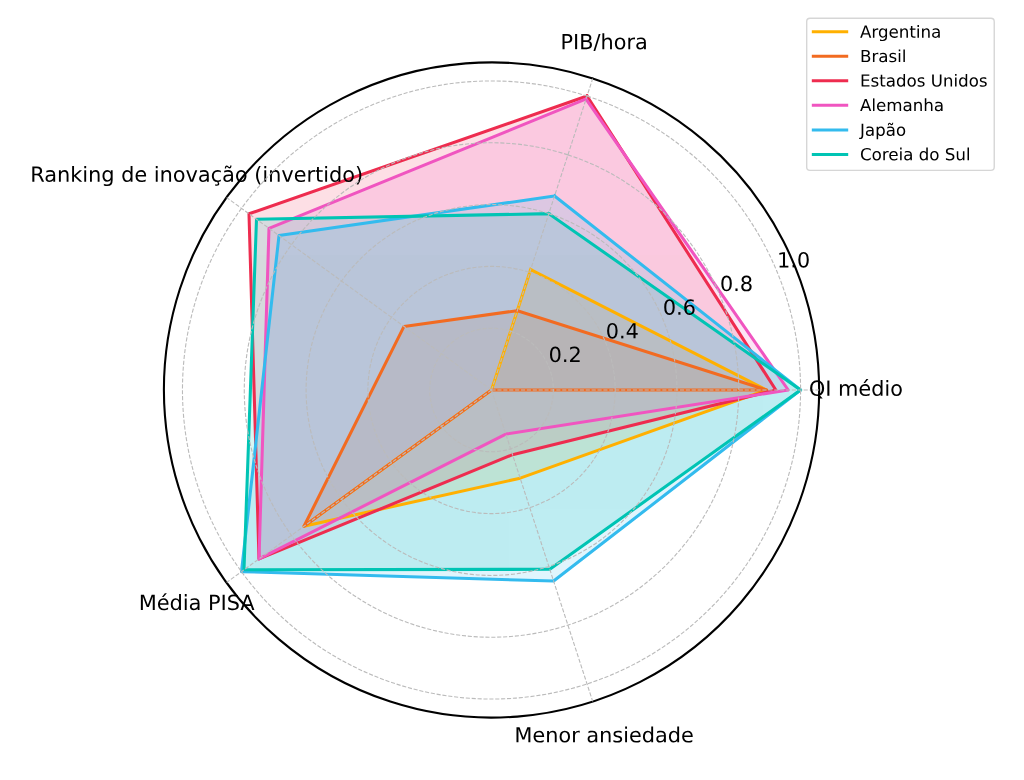 This screenshot has height=780, width=1024. Describe the element at coordinates (604, 734) in the screenshot. I see `spoke-label: Menor ansiedade` at that location.